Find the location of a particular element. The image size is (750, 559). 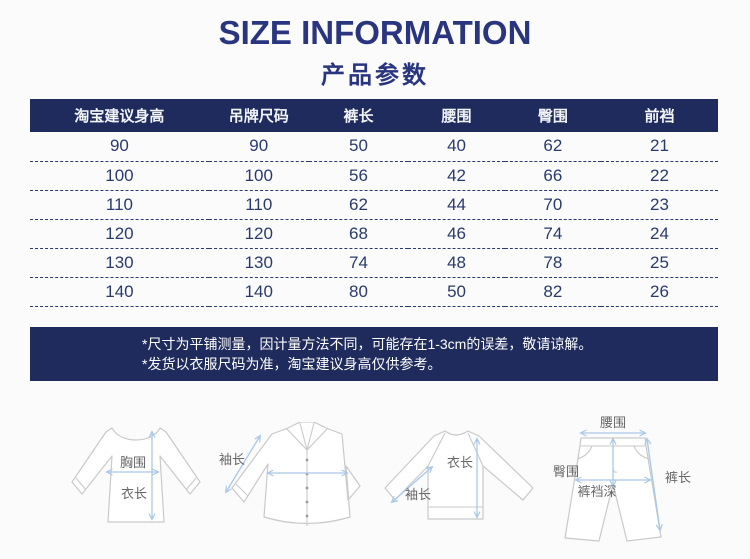

sweatshirt-diagram: 衣长 袖长 is located at coordinates (459, 476).